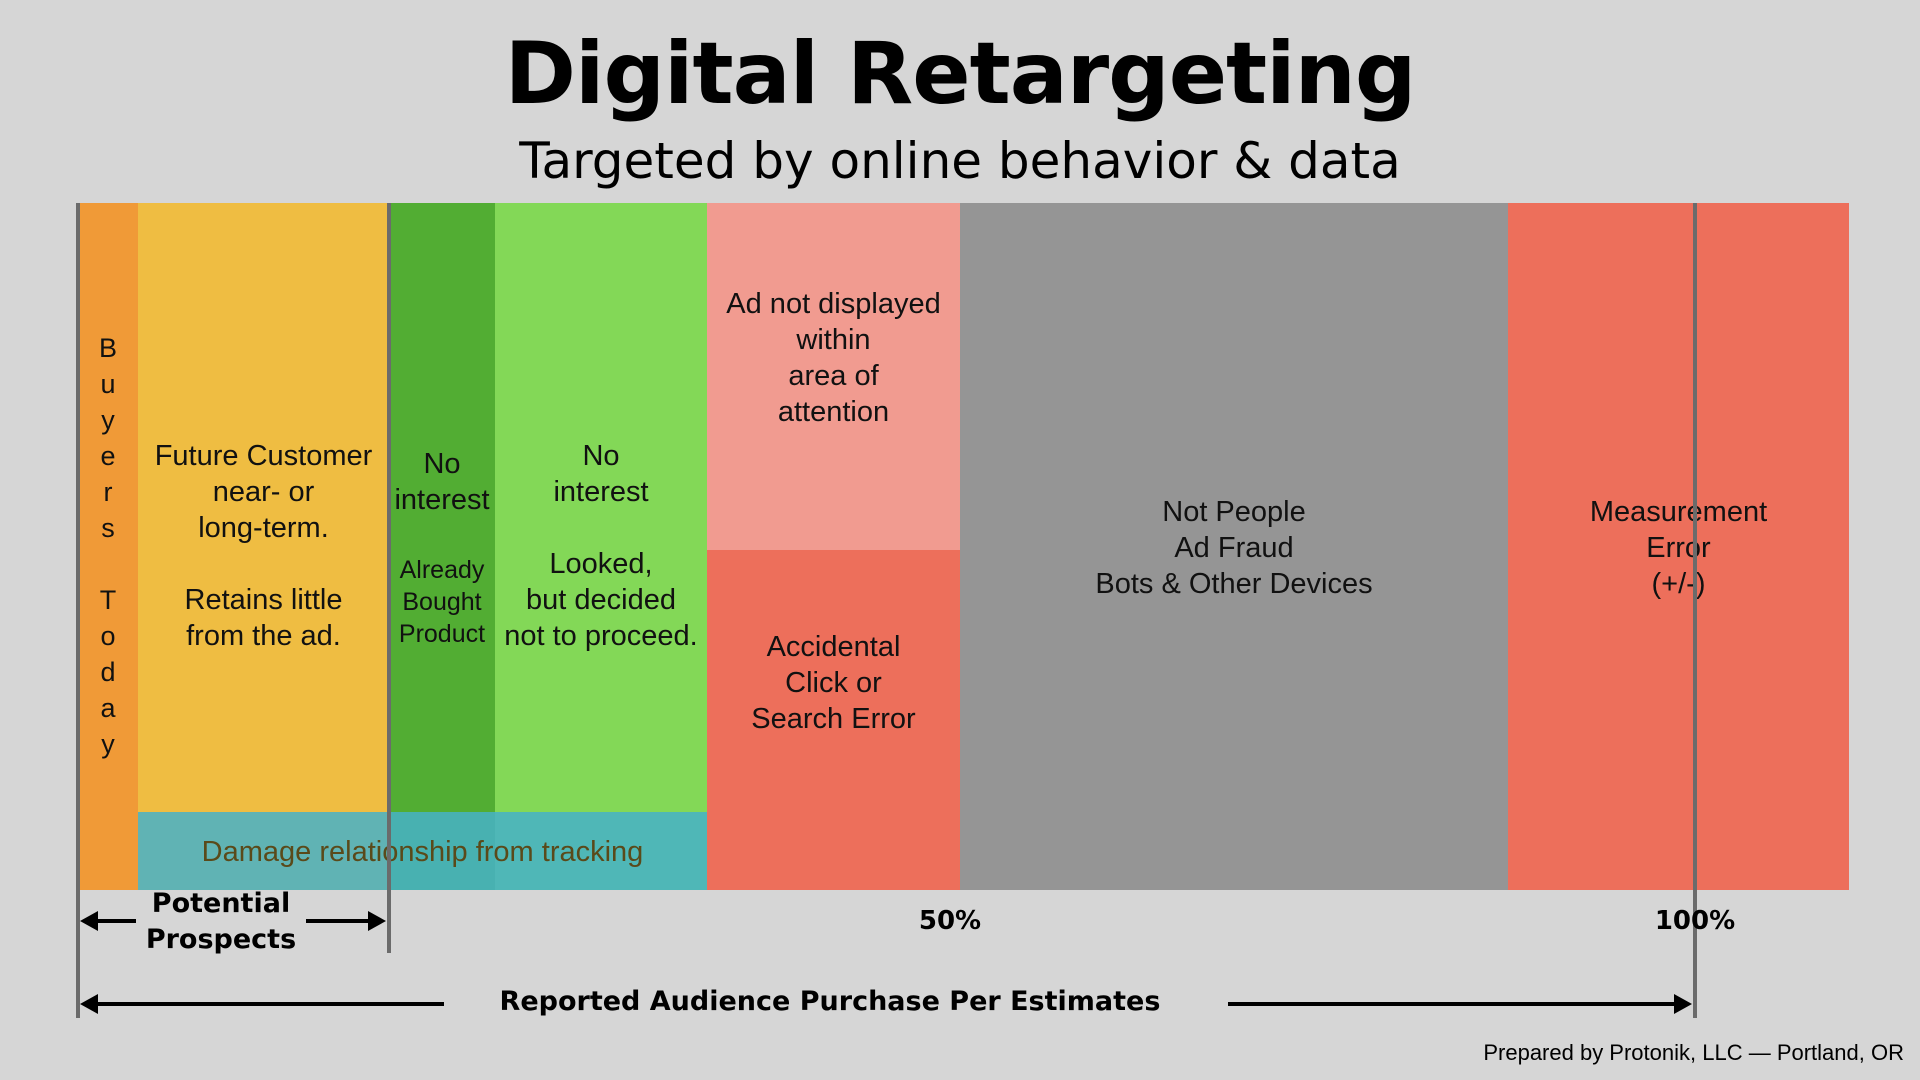 This screenshot has height=1080, width=1920. Describe the element at coordinates (377, 921) in the screenshot. I see `prospects-arrow-right-head` at that location.